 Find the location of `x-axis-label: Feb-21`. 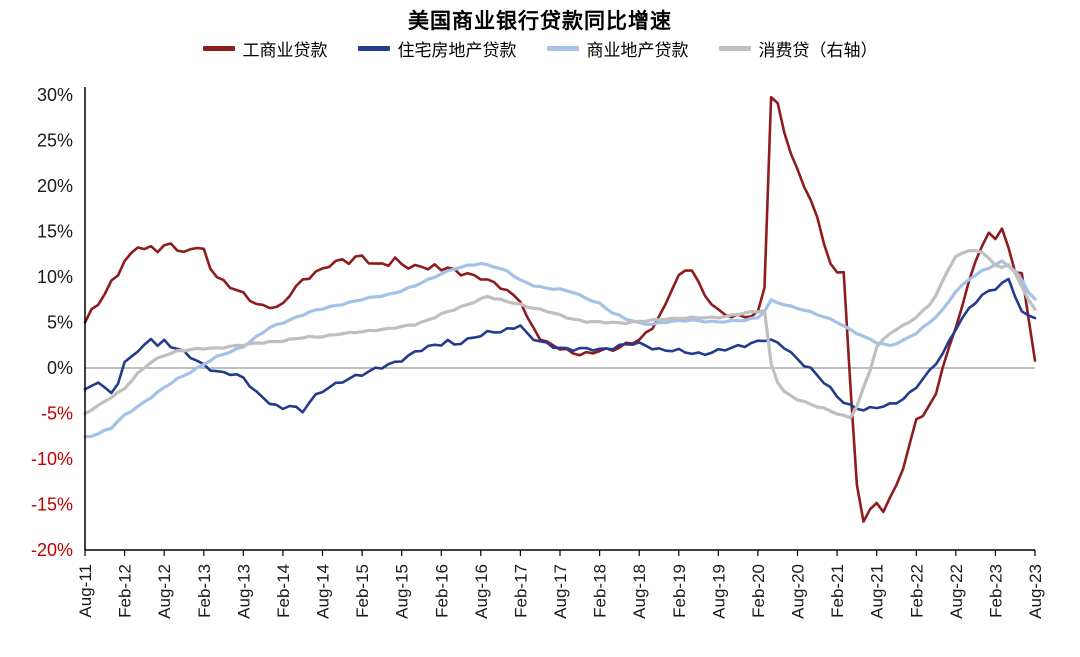

x-axis-label: Feb-21 is located at coordinates (837, 591).